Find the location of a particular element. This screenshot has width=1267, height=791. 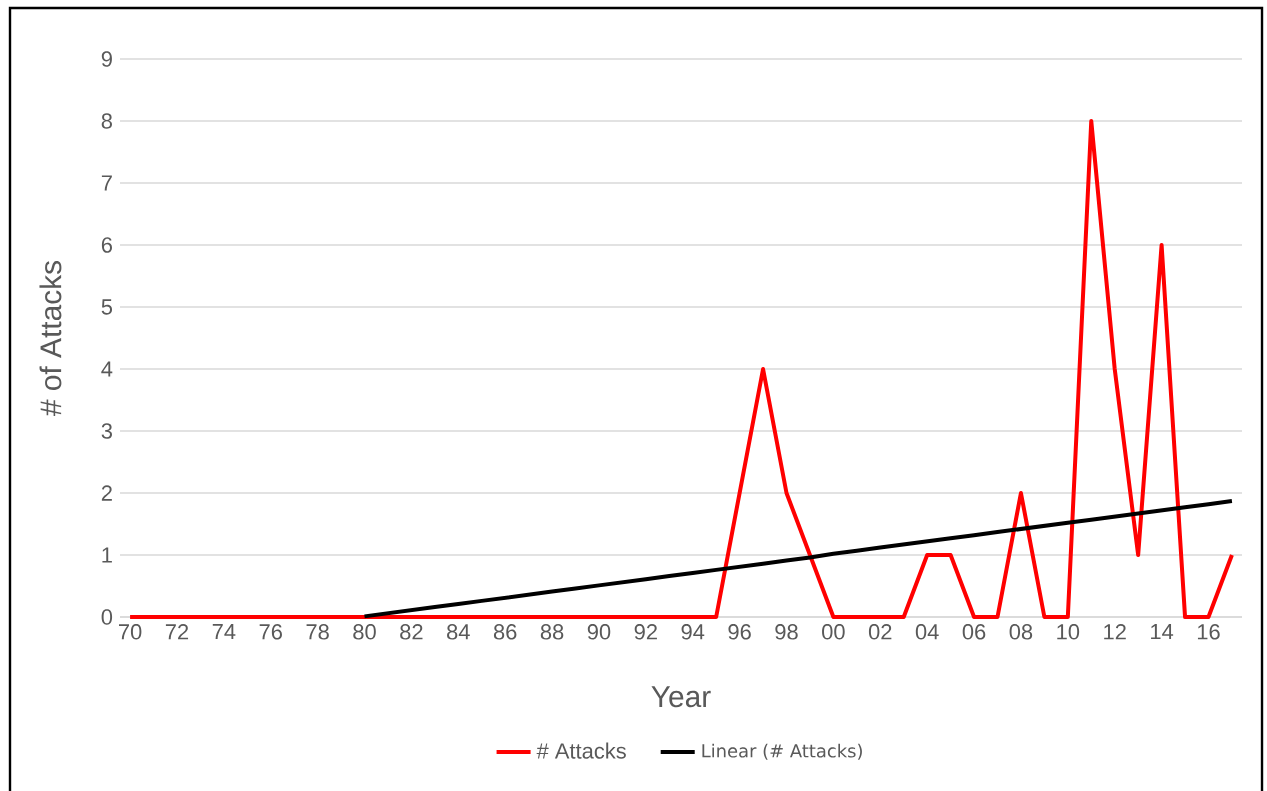

legend-label: Linear (# Attacks) is located at coordinates (782, 751).